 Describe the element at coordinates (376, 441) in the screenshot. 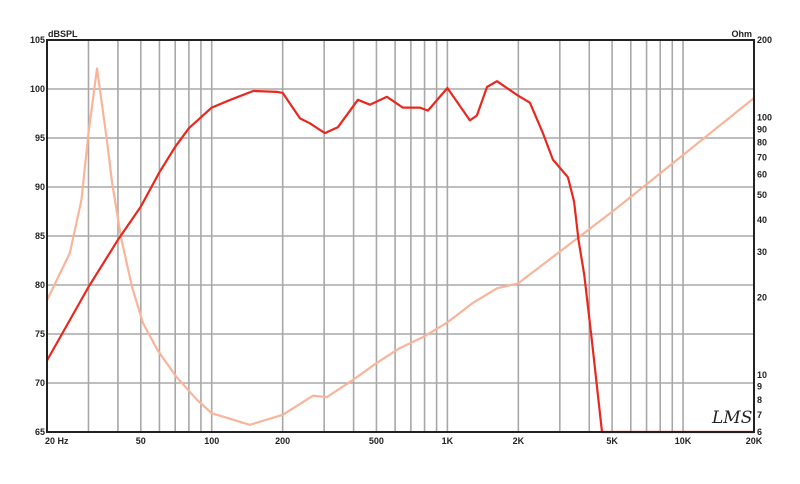

I see `x-tick-label: 500` at that location.